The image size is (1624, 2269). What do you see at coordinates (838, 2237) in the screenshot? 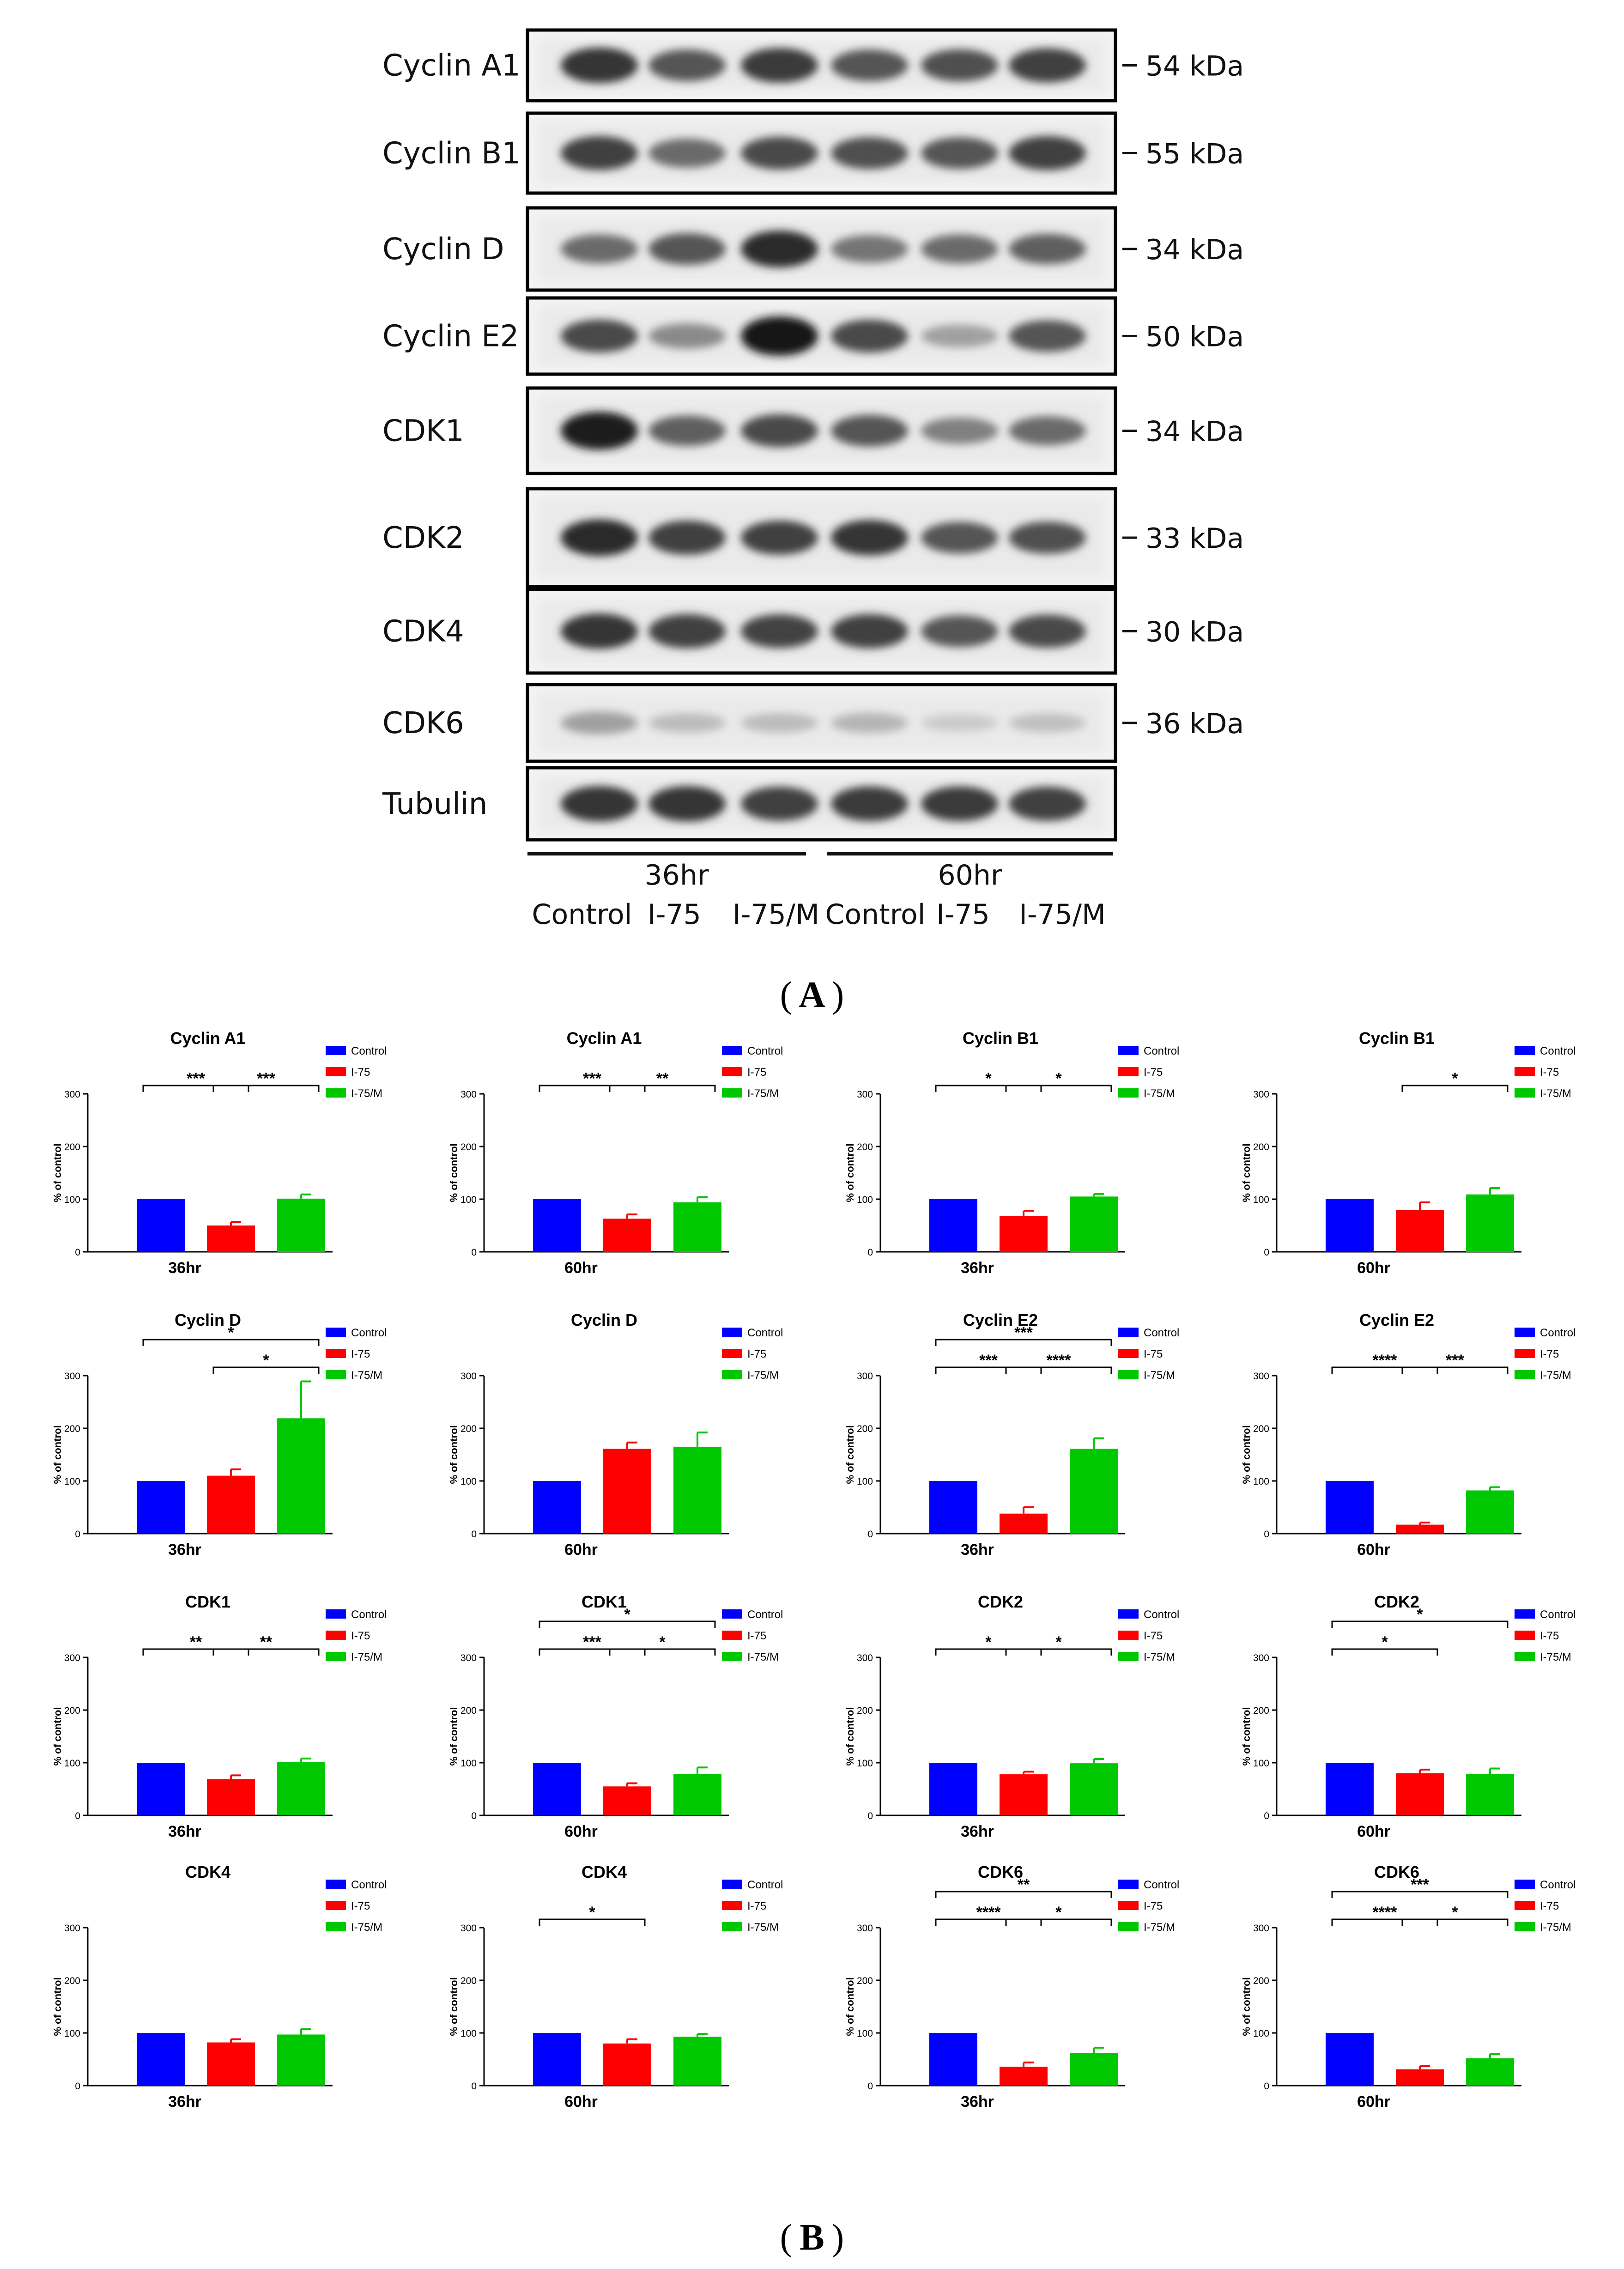
I see `panel-b-close-paren: )` at bounding box center [838, 2237].